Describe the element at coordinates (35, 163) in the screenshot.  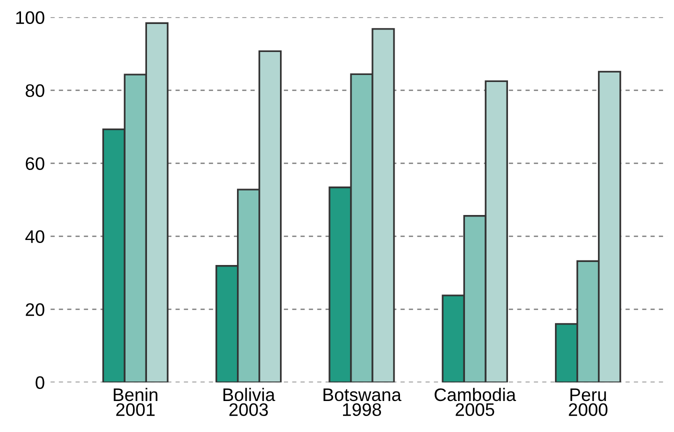
I see `y-tick-label: 60` at that location.